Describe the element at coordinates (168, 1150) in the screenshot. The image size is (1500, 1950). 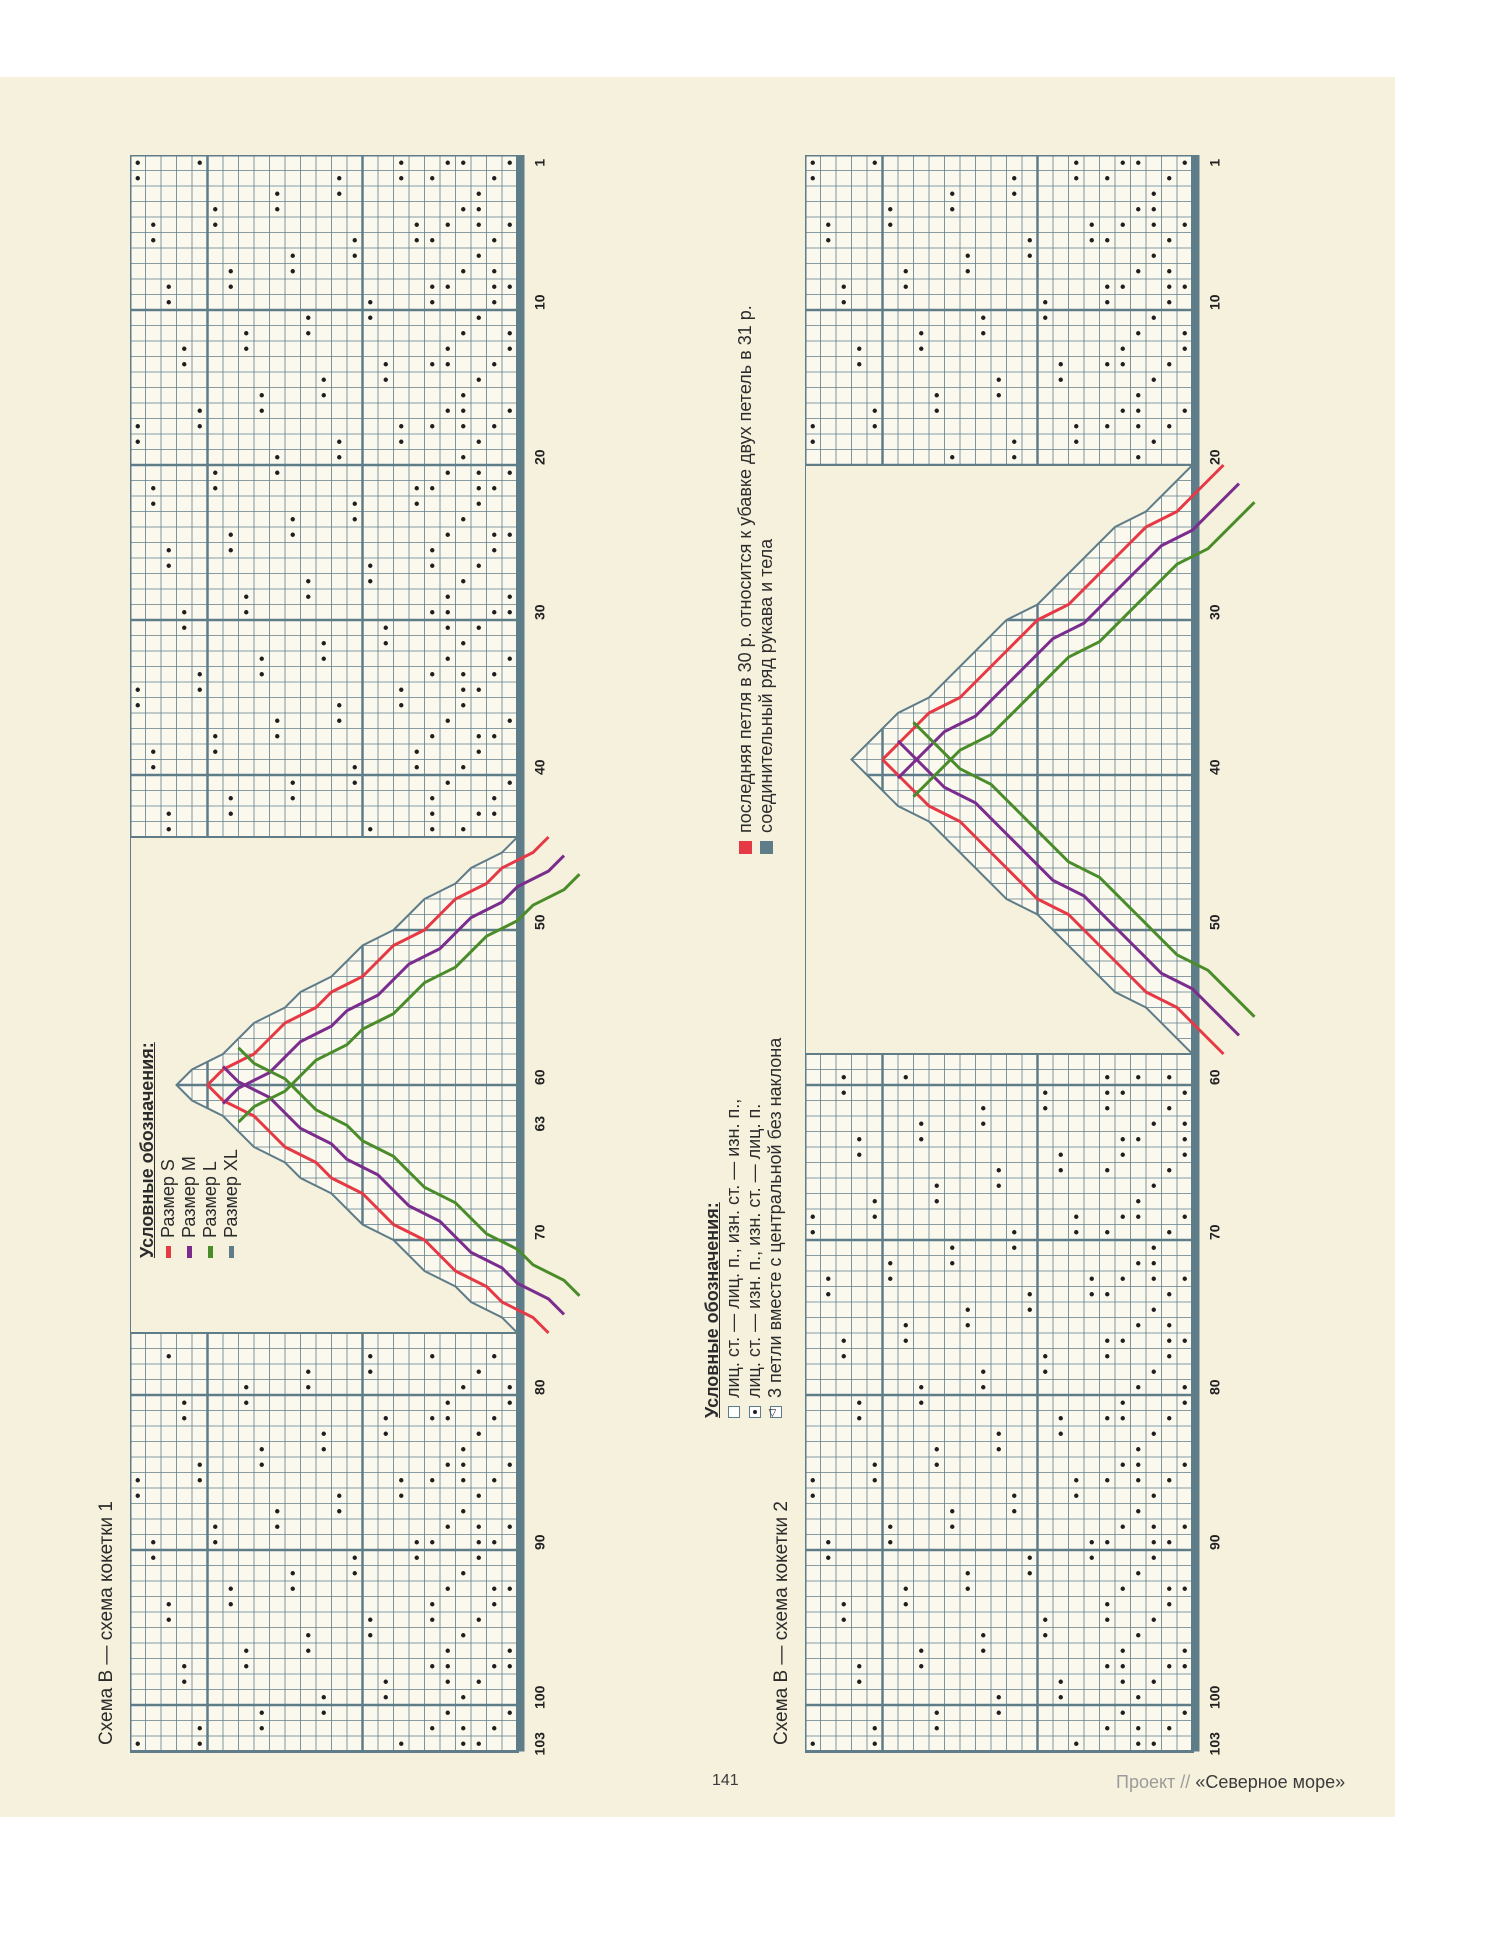
I see `size-legend-item: Размер S` at that location.